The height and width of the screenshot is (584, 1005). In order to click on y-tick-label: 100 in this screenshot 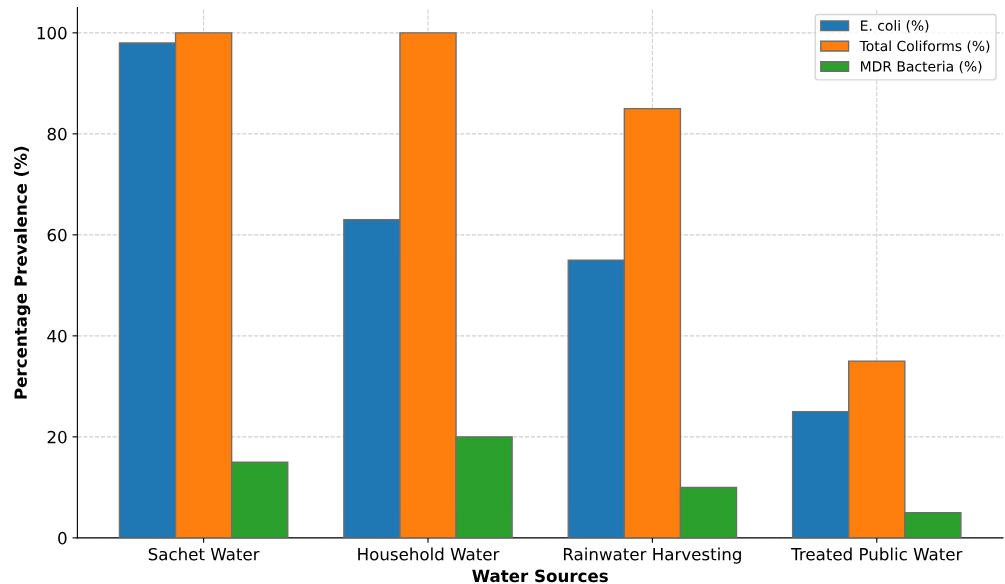, I will do `click(52, 33)`.